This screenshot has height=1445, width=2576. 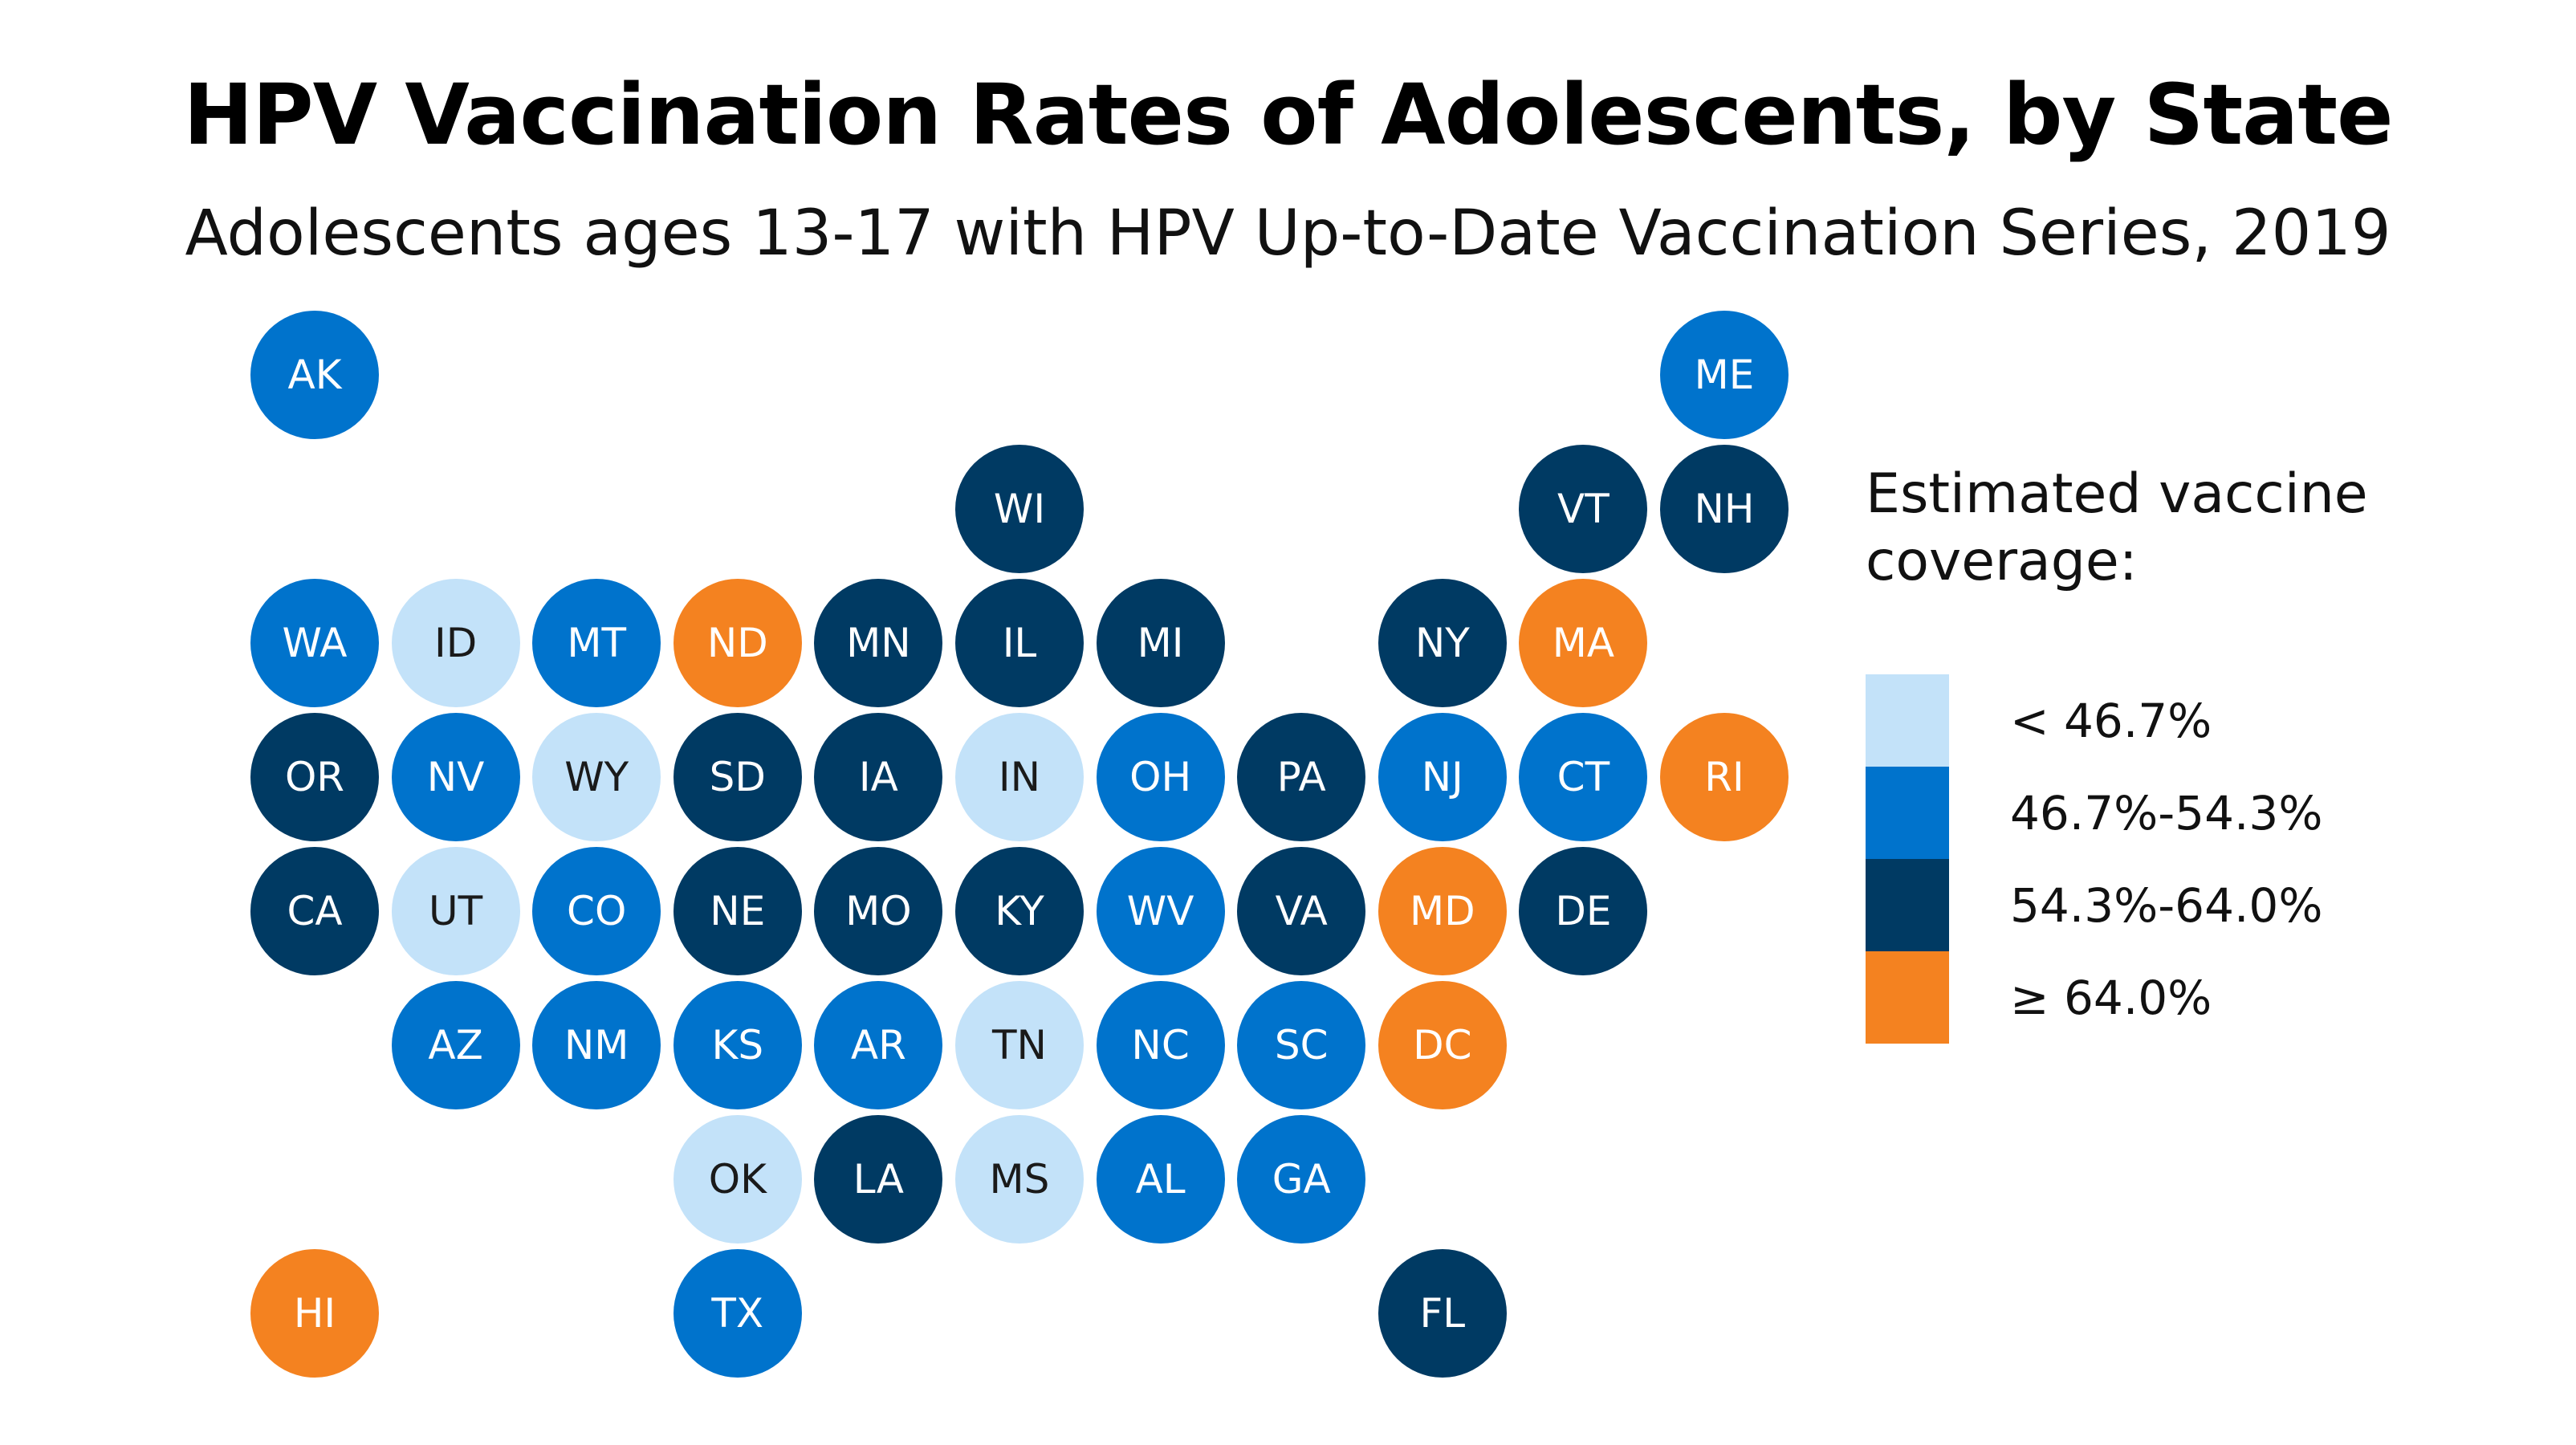 What do you see at coordinates (1725, 509) in the screenshot?
I see `state-nh: NH` at bounding box center [1725, 509].